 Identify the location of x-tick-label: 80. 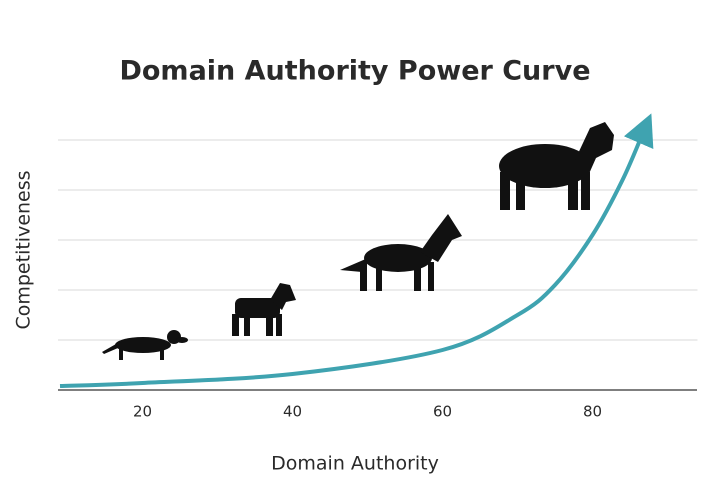
(592, 412).